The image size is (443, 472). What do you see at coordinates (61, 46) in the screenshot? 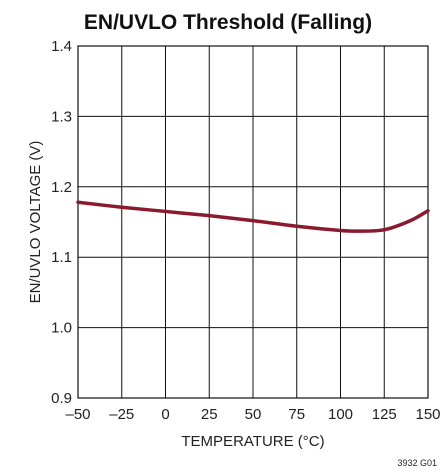
I see `y-tick-label: 1.4` at bounding box center [61, 46].